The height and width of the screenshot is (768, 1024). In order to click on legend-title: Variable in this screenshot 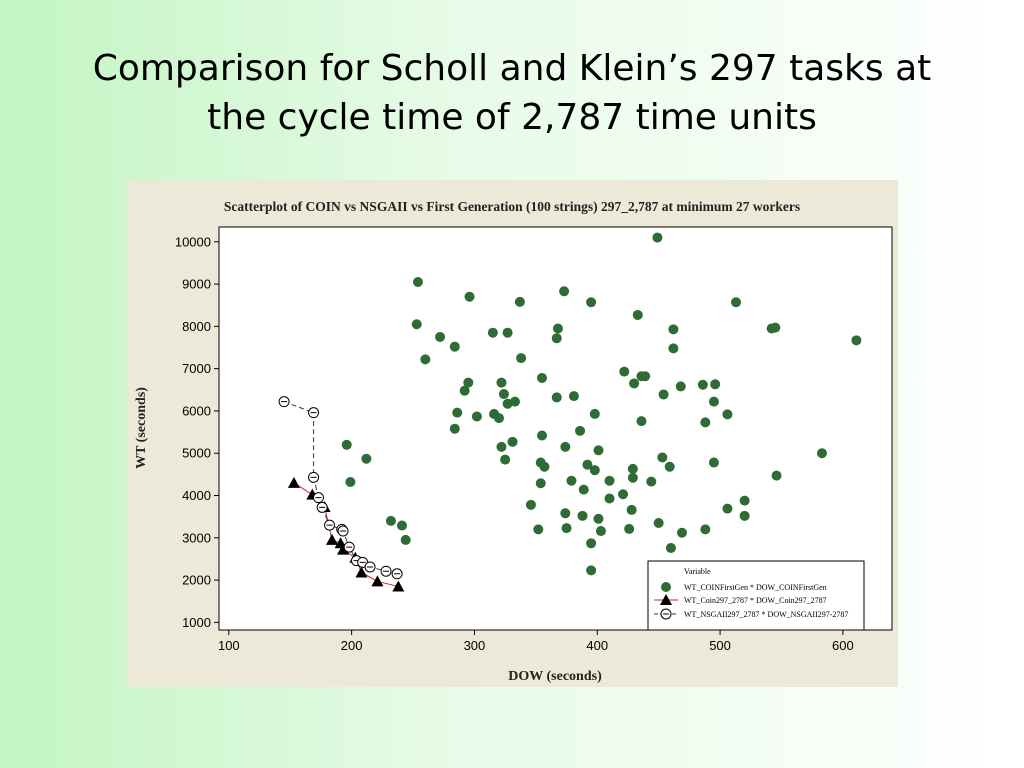, I will do `click(697, 571)`.